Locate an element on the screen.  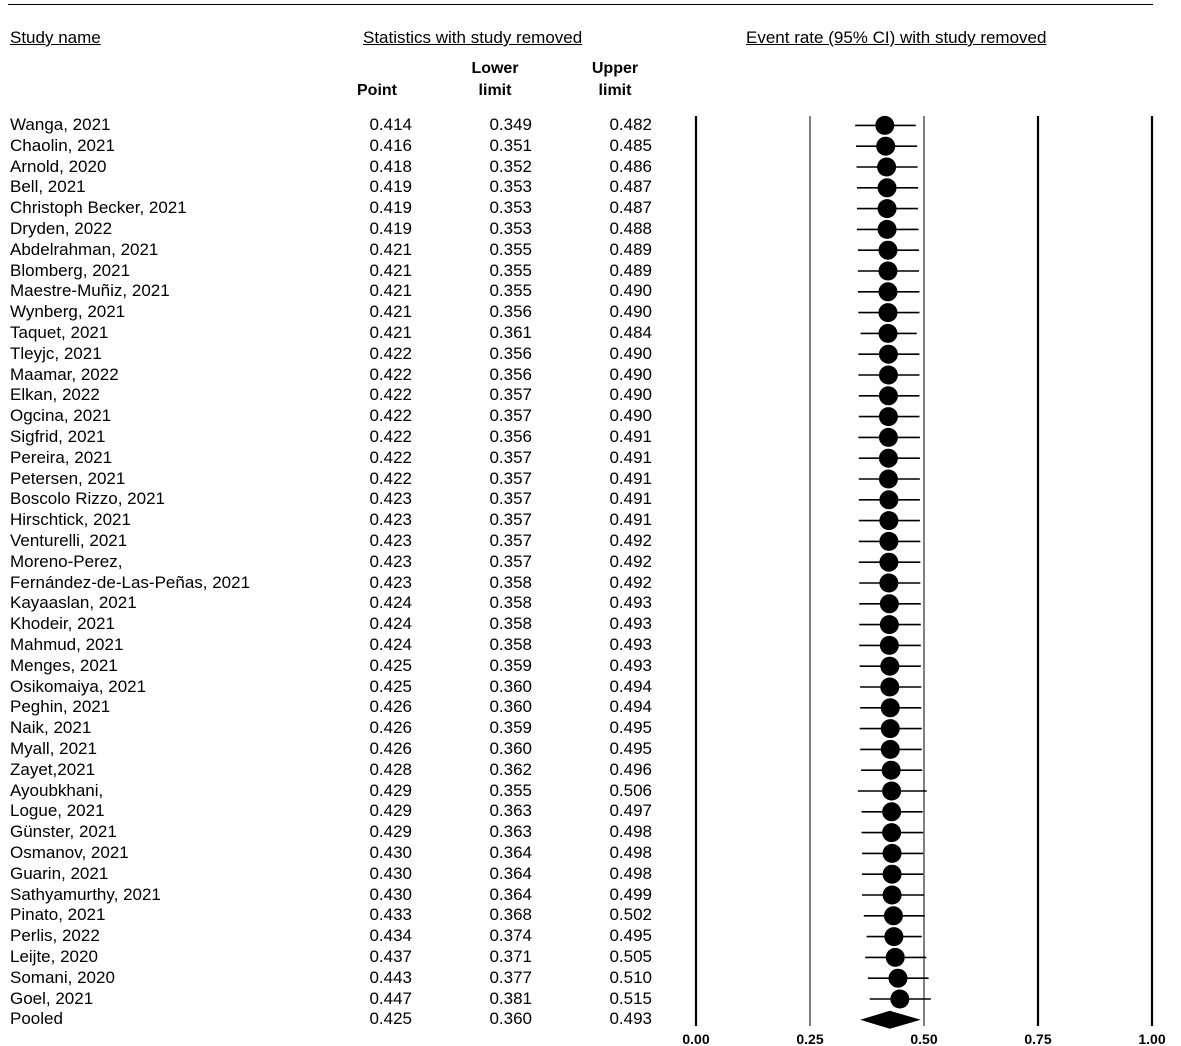
study-name: Petersen, 2021 is located at coordinates (68, 478).